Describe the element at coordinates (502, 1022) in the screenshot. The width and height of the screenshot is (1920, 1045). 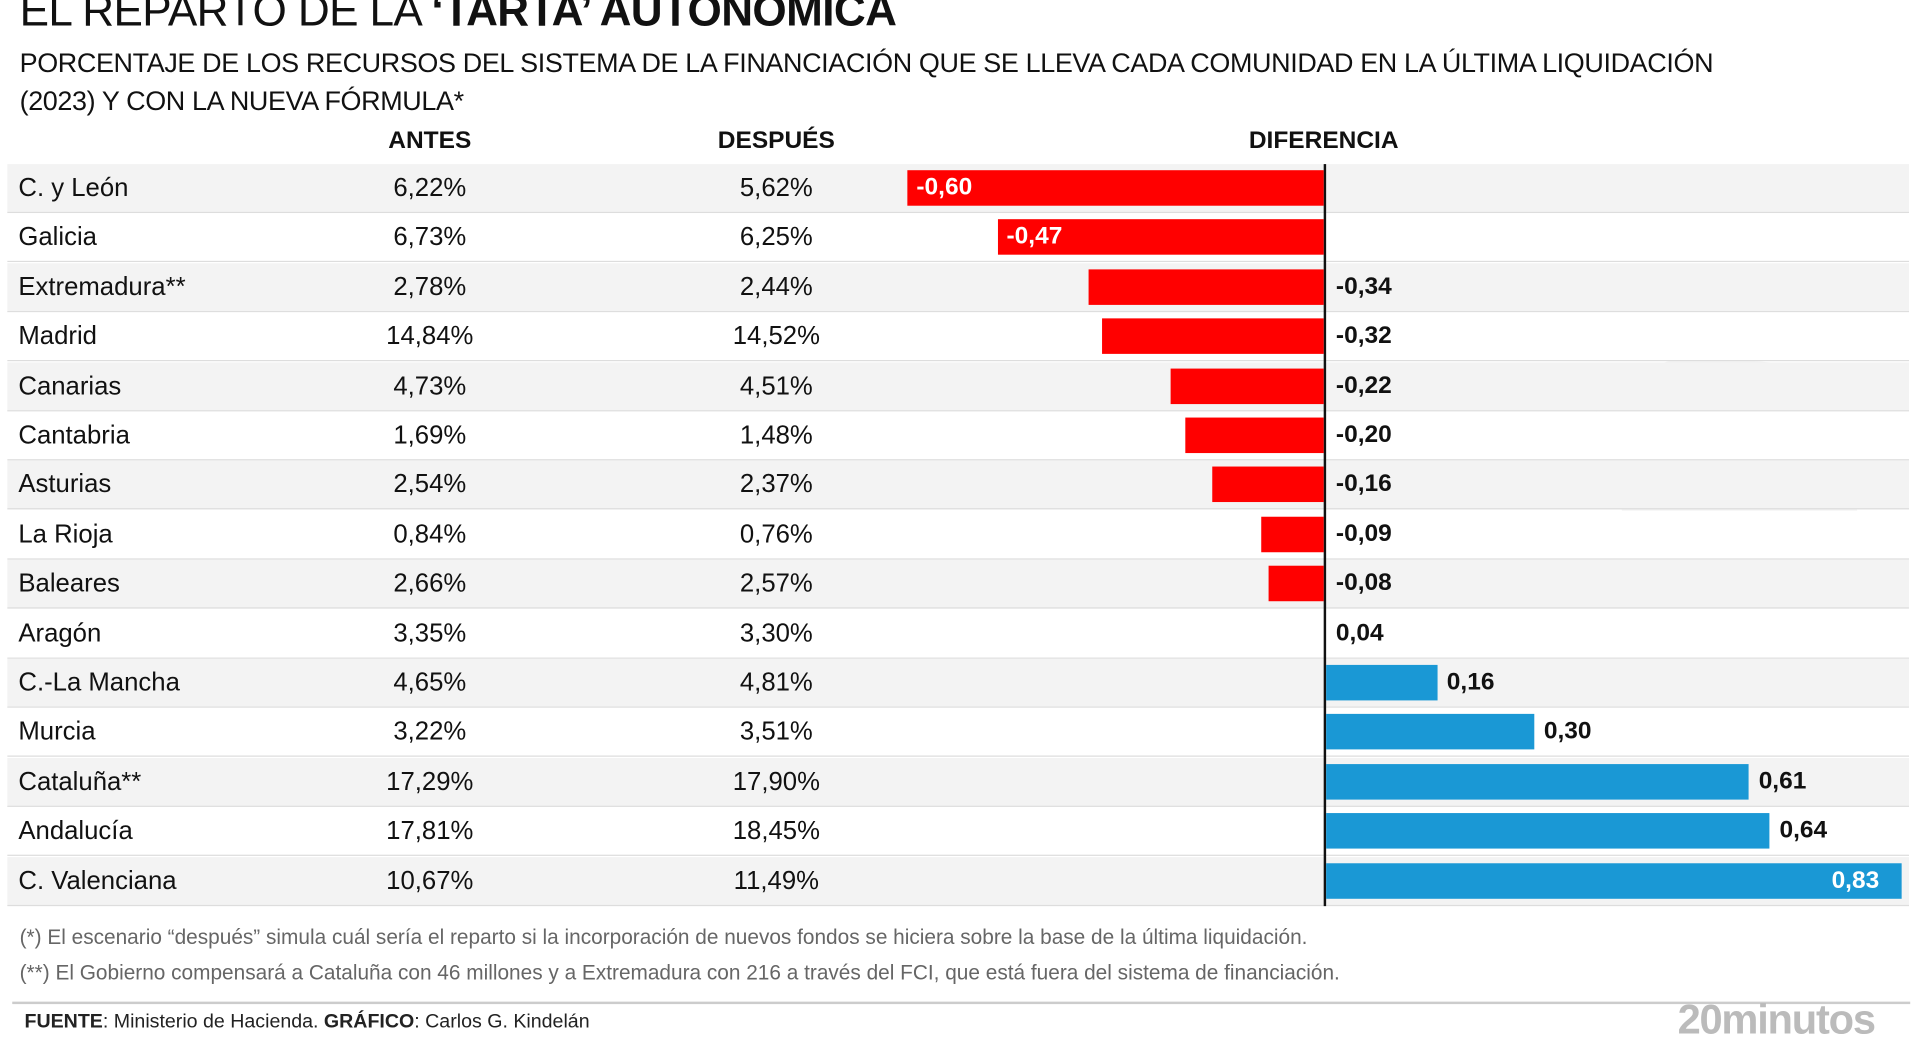
I see `graphic-text: : Carlos G. Kindelán` at that location.